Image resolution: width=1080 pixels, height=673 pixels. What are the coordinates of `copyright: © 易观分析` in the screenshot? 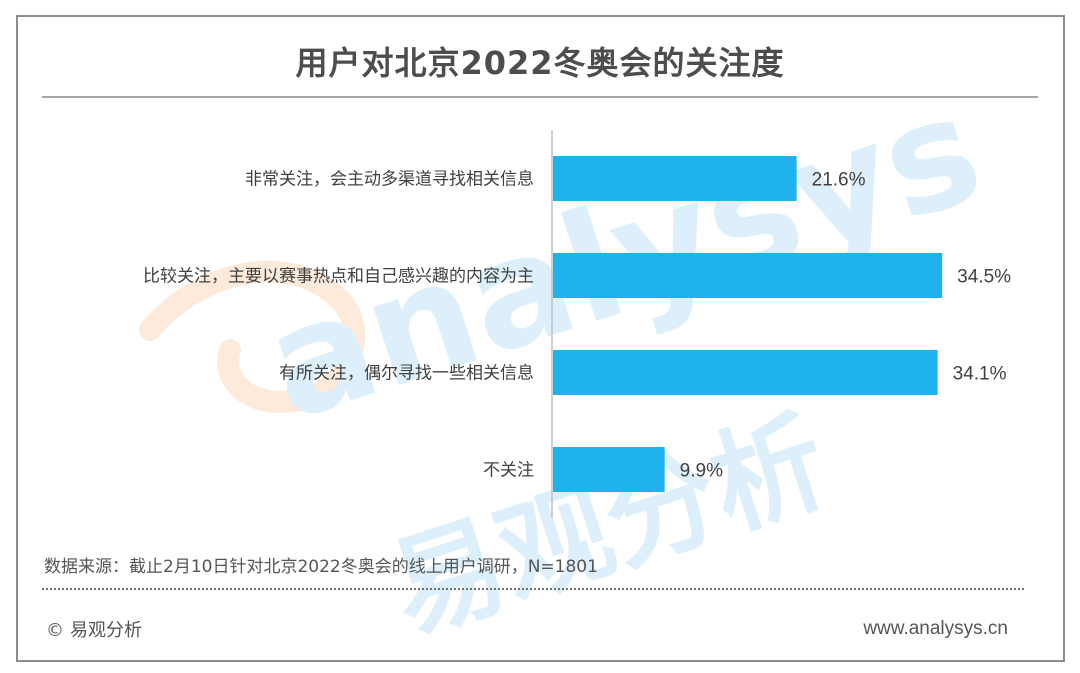 It's located at (94, 629).